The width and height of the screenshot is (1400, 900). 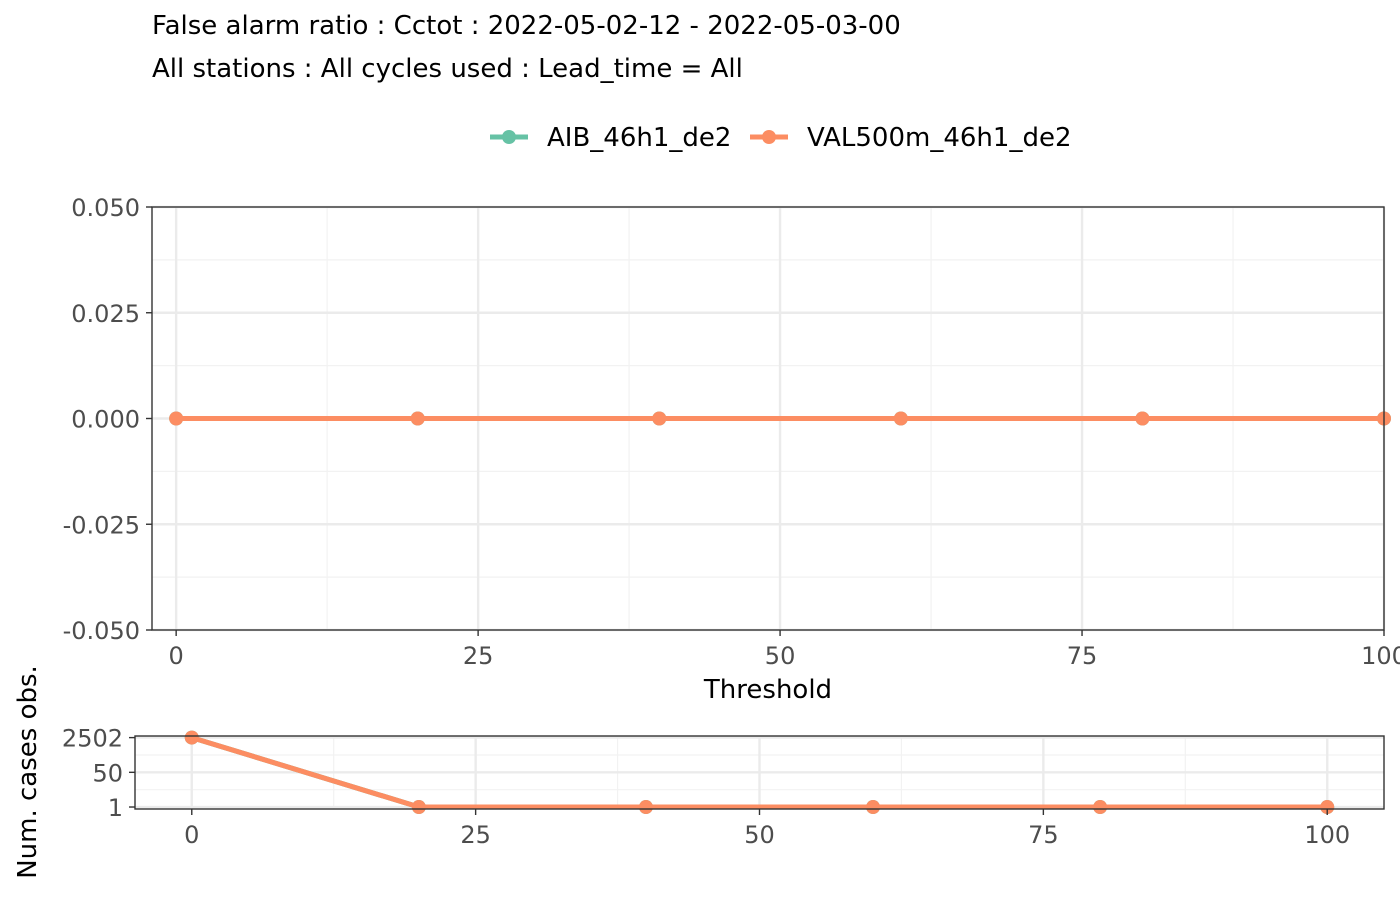 I want to click on y-tick-label: 1, so click(x=115, y=808).